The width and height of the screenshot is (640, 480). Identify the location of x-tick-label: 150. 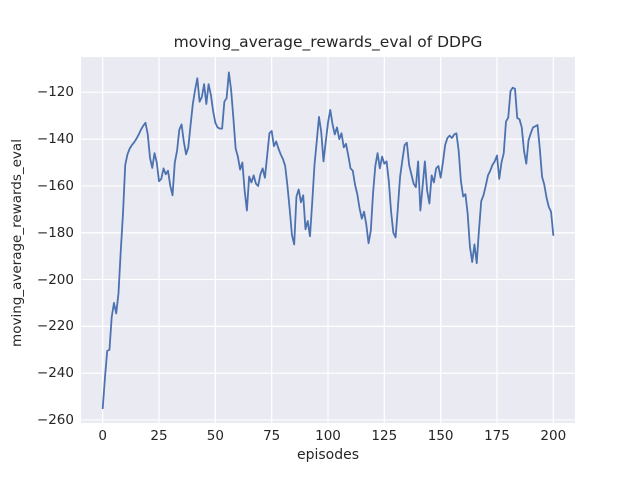
(440, 436).